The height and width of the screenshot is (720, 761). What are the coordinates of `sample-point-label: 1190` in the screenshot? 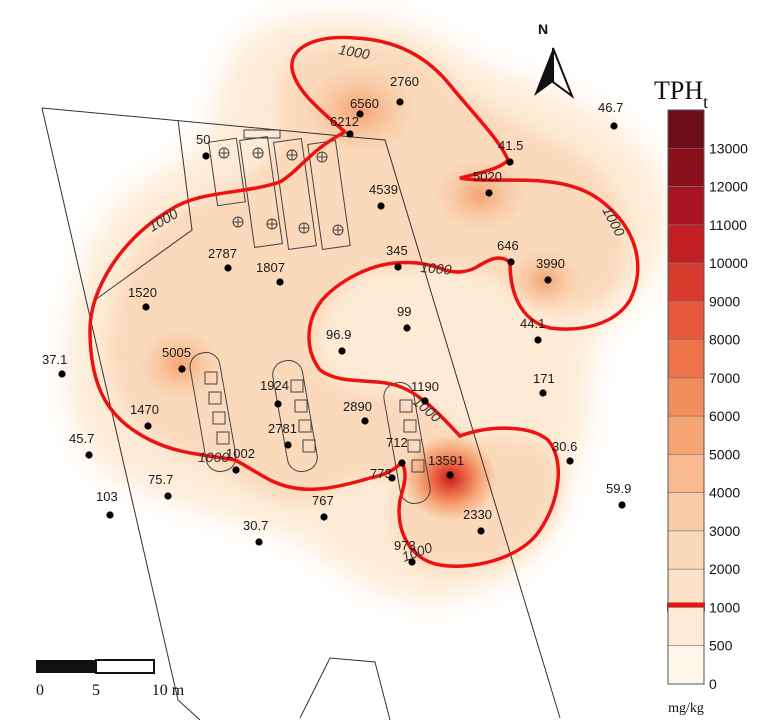 It's located at (425, 386).